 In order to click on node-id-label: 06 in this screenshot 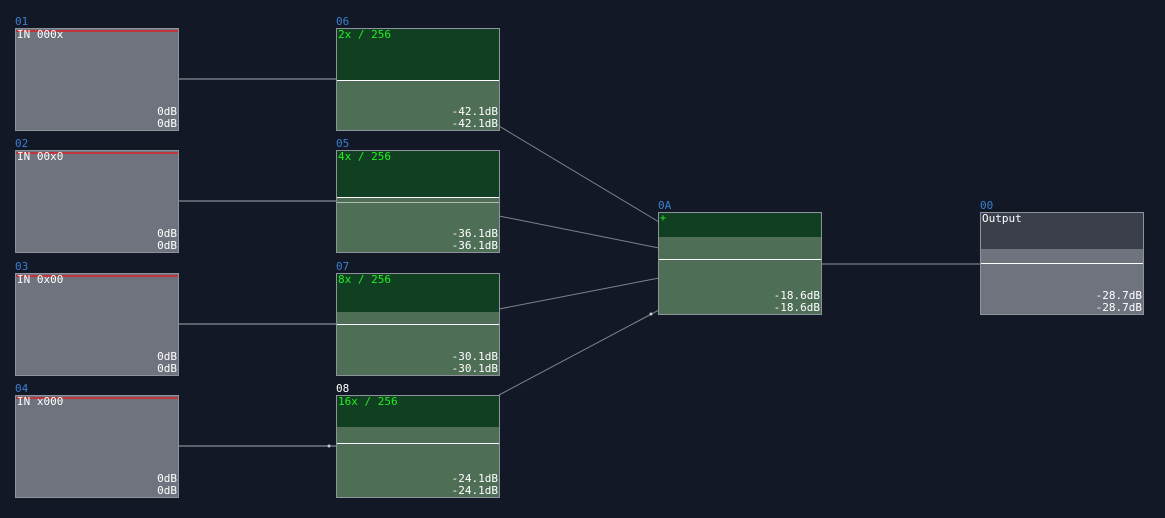, I will do `click(343, 21)`.